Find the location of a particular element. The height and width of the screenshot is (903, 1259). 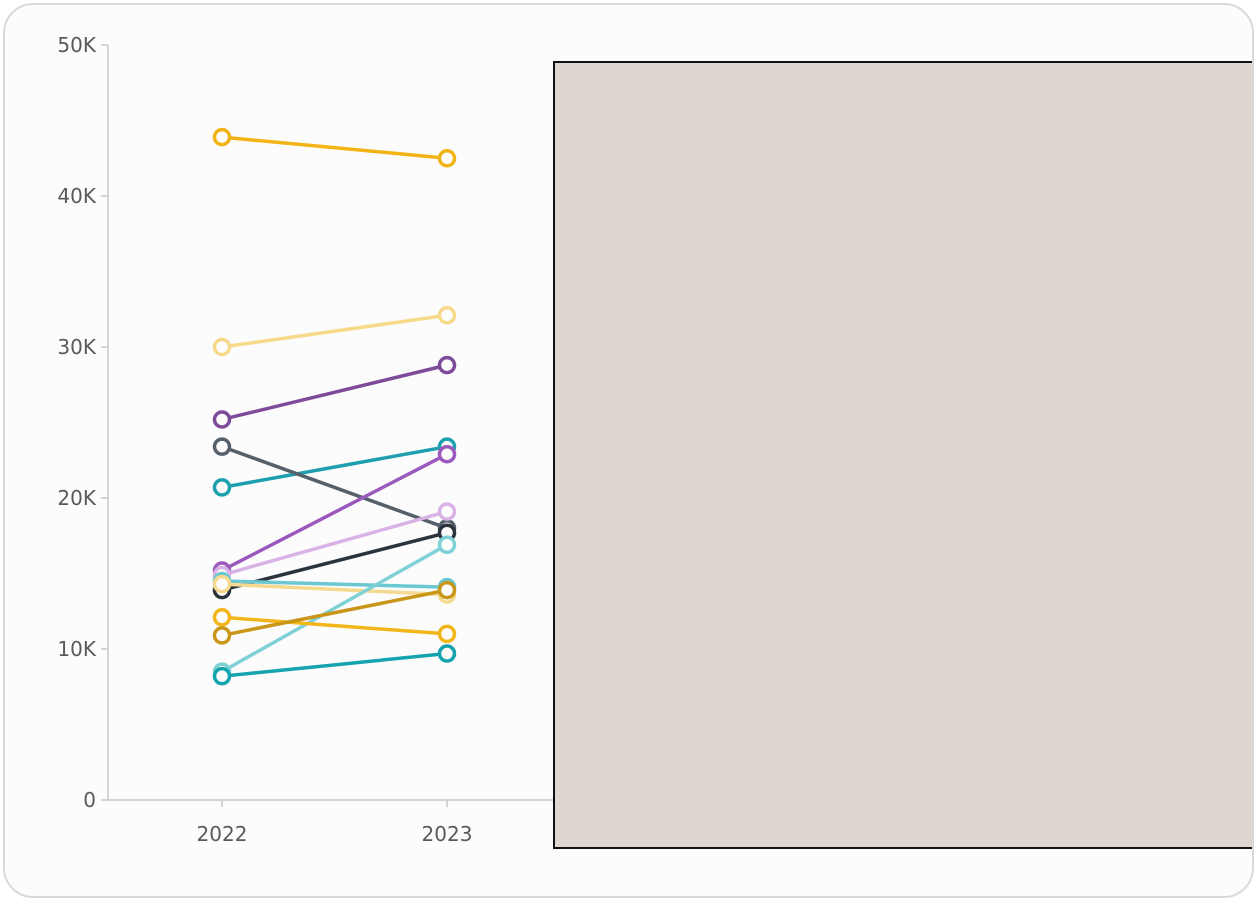

y-tick-label: 50K is located at coordinates (76, 45).